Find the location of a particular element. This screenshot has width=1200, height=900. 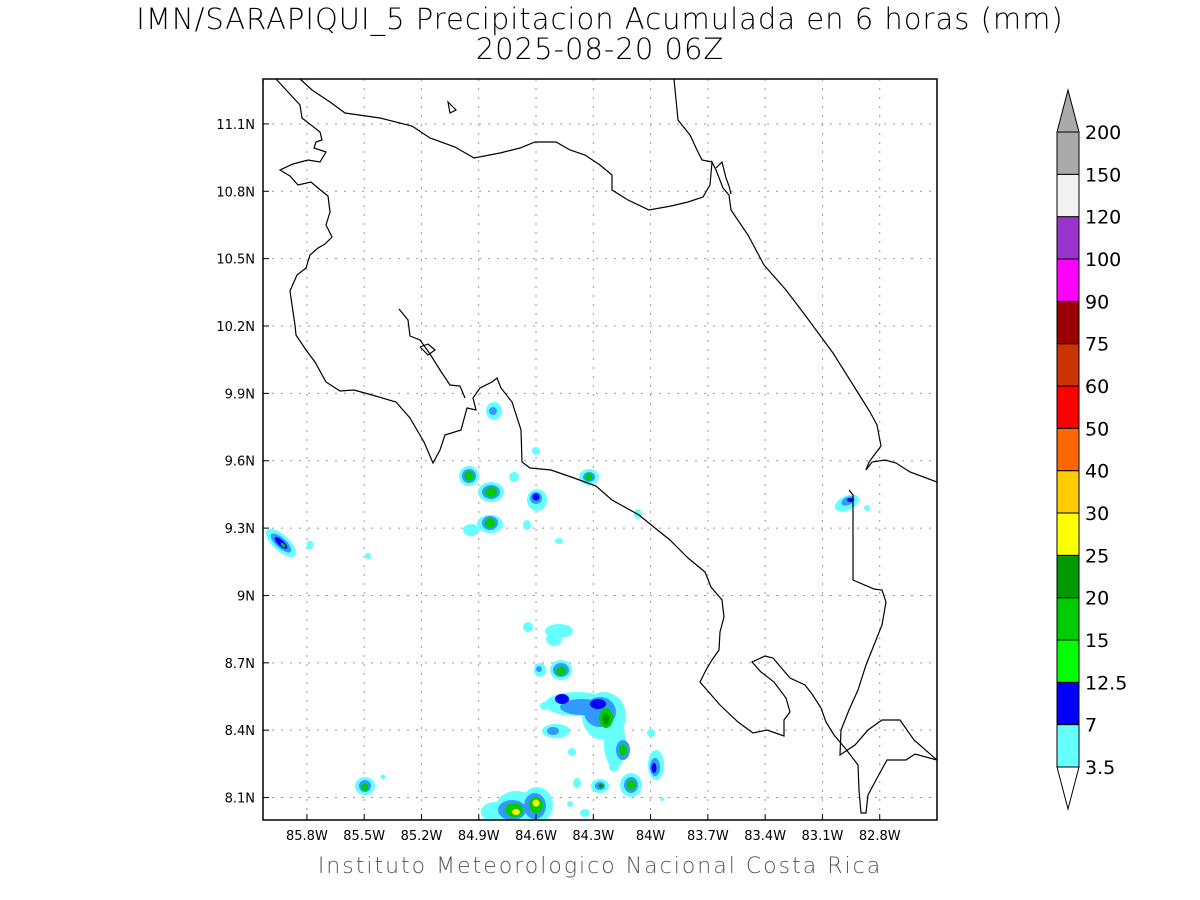

lat-tick-label: 10.2N is located at coordinates (235, 327).